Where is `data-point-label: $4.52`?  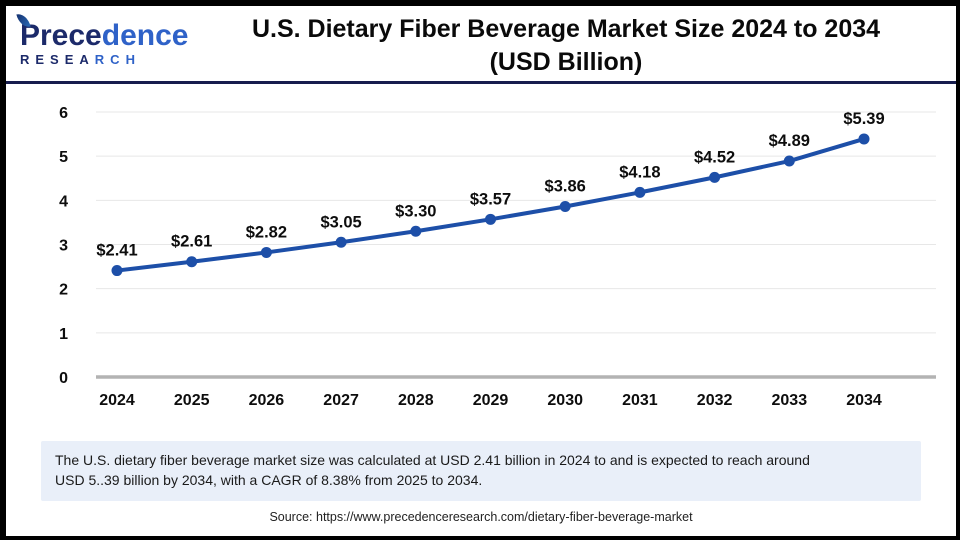
data-point-label: $4.52 is located at coordinates (714, 157).